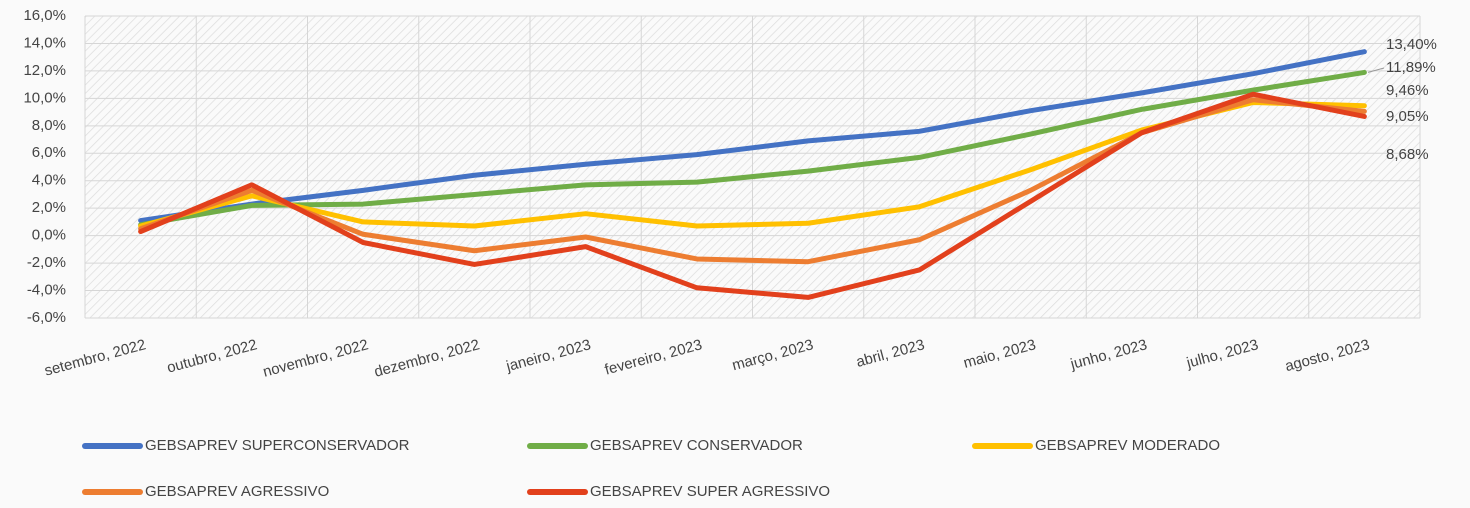  What do you see at coordinates (426, 358) in the screenshot?
I see `x-tick-label: dezembro, 2022` at bounding box center [426, 358].